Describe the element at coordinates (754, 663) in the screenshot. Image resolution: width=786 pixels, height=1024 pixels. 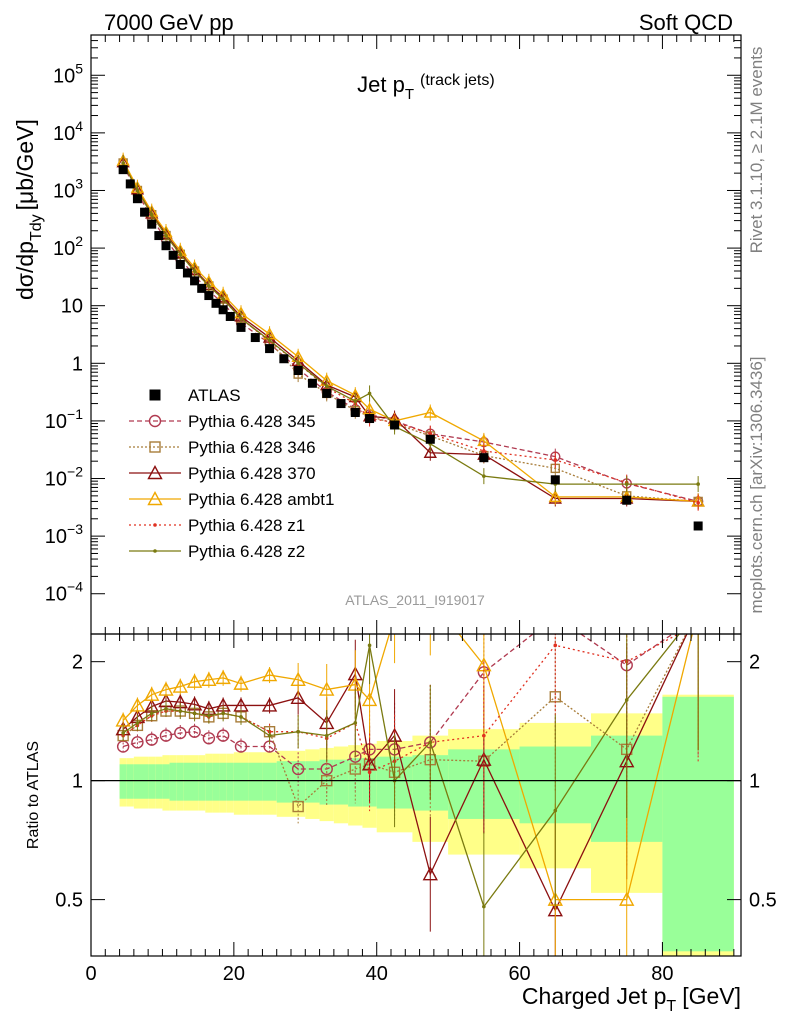
I see `ratio-y-tick-label-right: 2` at that location.